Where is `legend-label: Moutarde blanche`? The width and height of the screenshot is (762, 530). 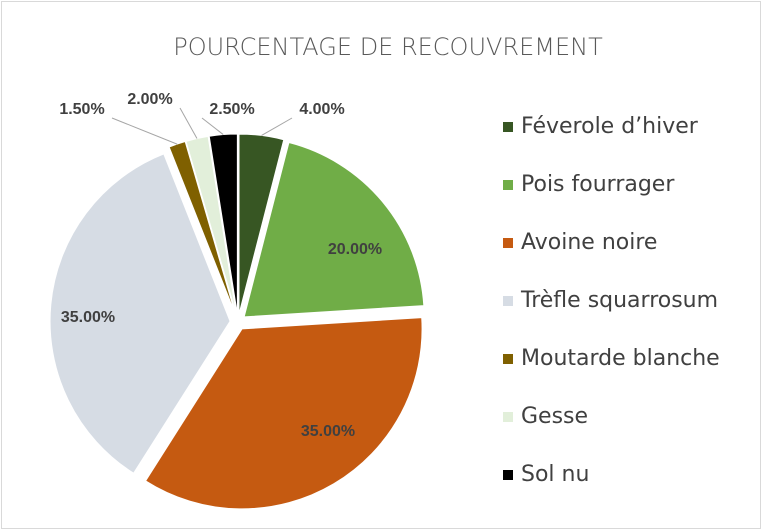 legend-label: Moutarde blanche is located at coordinates (620, 358).